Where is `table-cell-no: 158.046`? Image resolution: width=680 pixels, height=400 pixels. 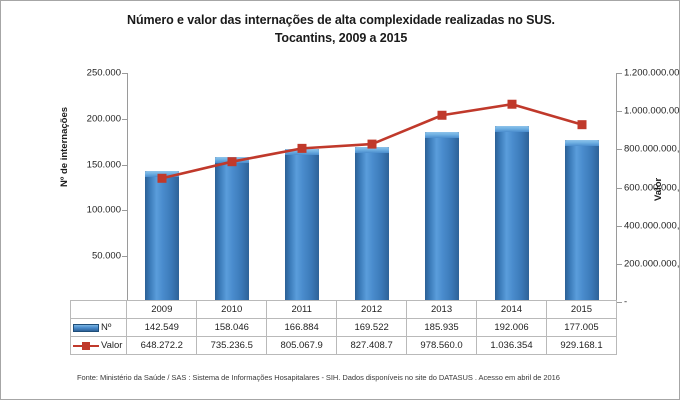 table-cell-no: 158.046 is located at coordinates (232, 327).